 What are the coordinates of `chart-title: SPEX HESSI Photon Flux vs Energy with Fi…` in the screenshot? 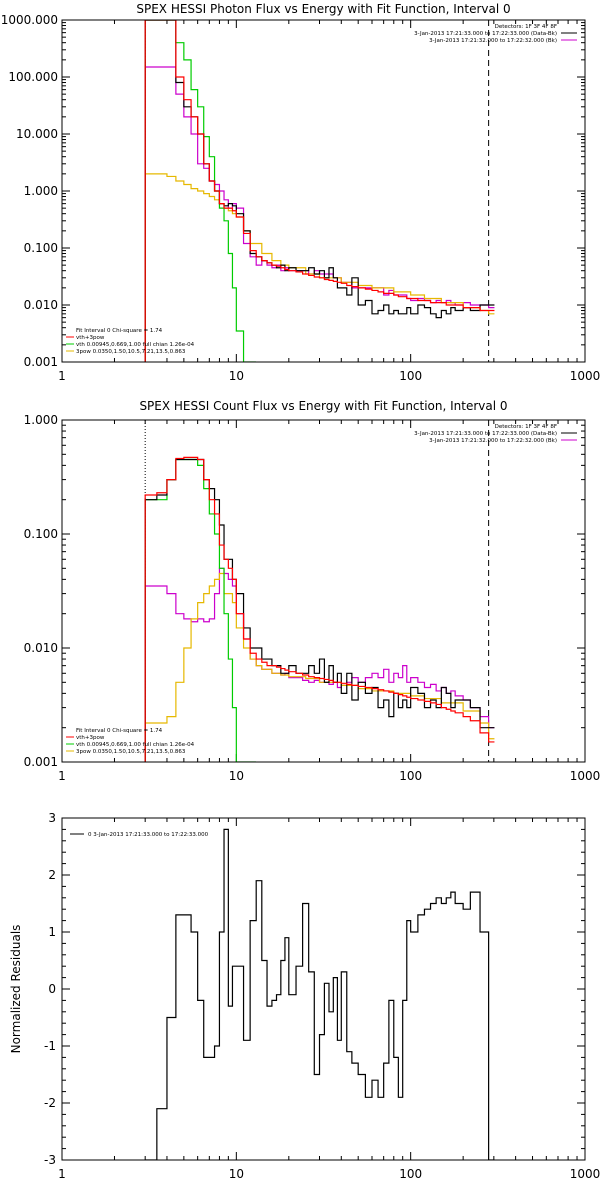 It's located at (323, 9).